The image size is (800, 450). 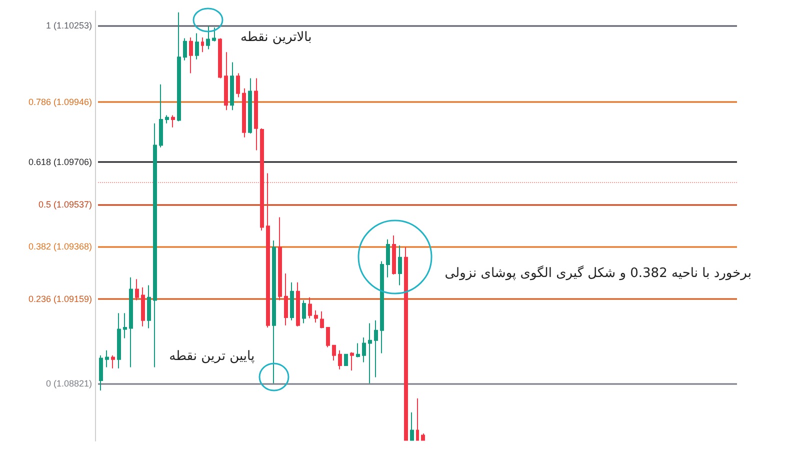 I want to click on ref-line-label: 0.5 (1.09537), so click(x=65, y=204).